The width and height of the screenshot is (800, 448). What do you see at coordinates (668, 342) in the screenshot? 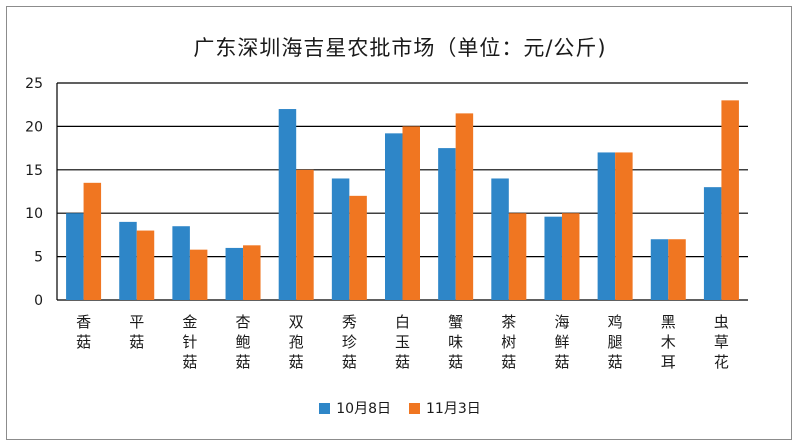
I see `x-category-label: 黑木耳` at bounding box center [668, 342].